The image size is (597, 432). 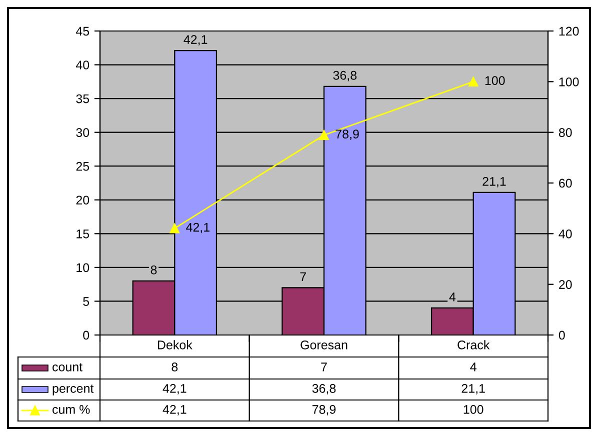 What do you see at coordinates (83, 166) in the screenshot?
I see `y-tick-label: 25` at bounding box center [83, 166].